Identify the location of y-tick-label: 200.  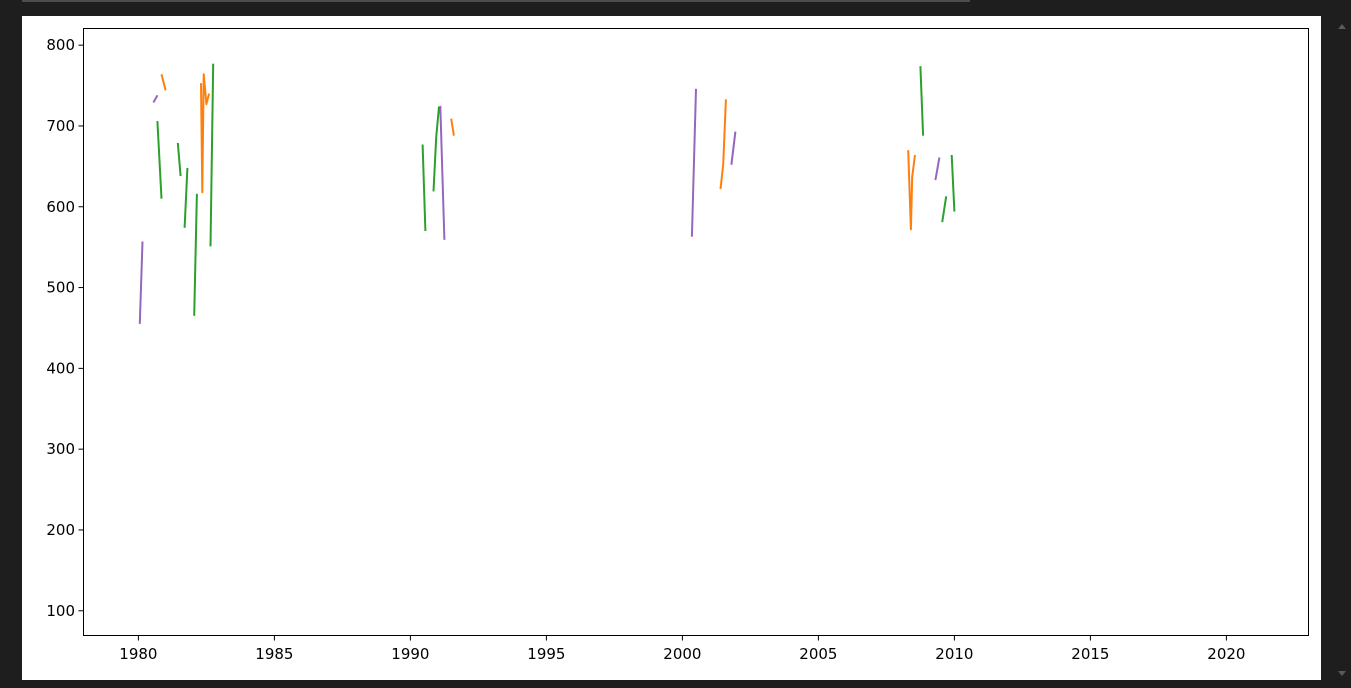
(60, 530).